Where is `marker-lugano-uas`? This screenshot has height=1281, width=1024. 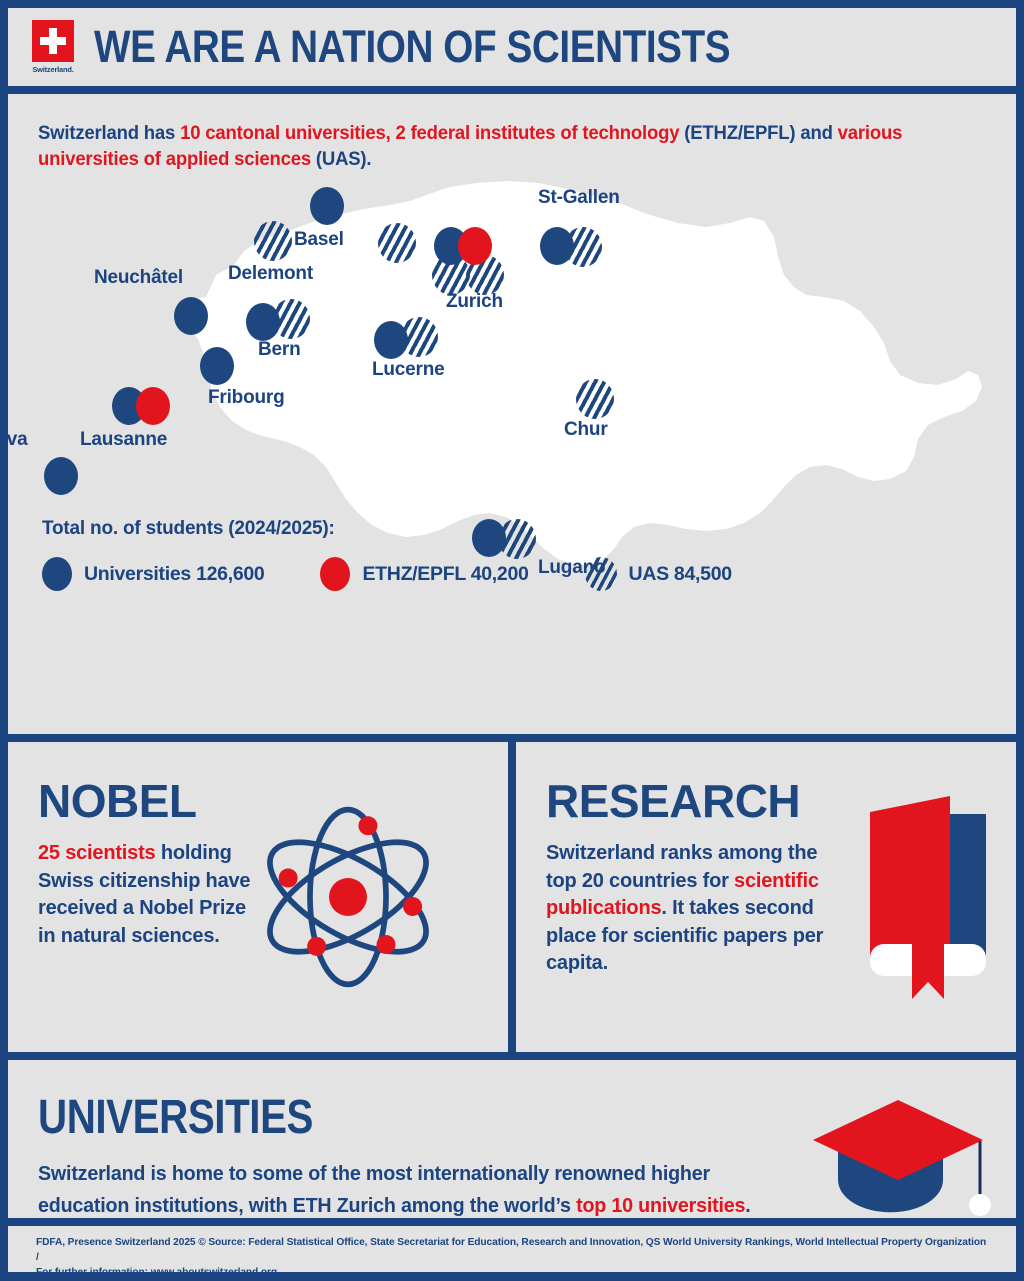
marker-lugano-uas is located at coordinates (517, 538).